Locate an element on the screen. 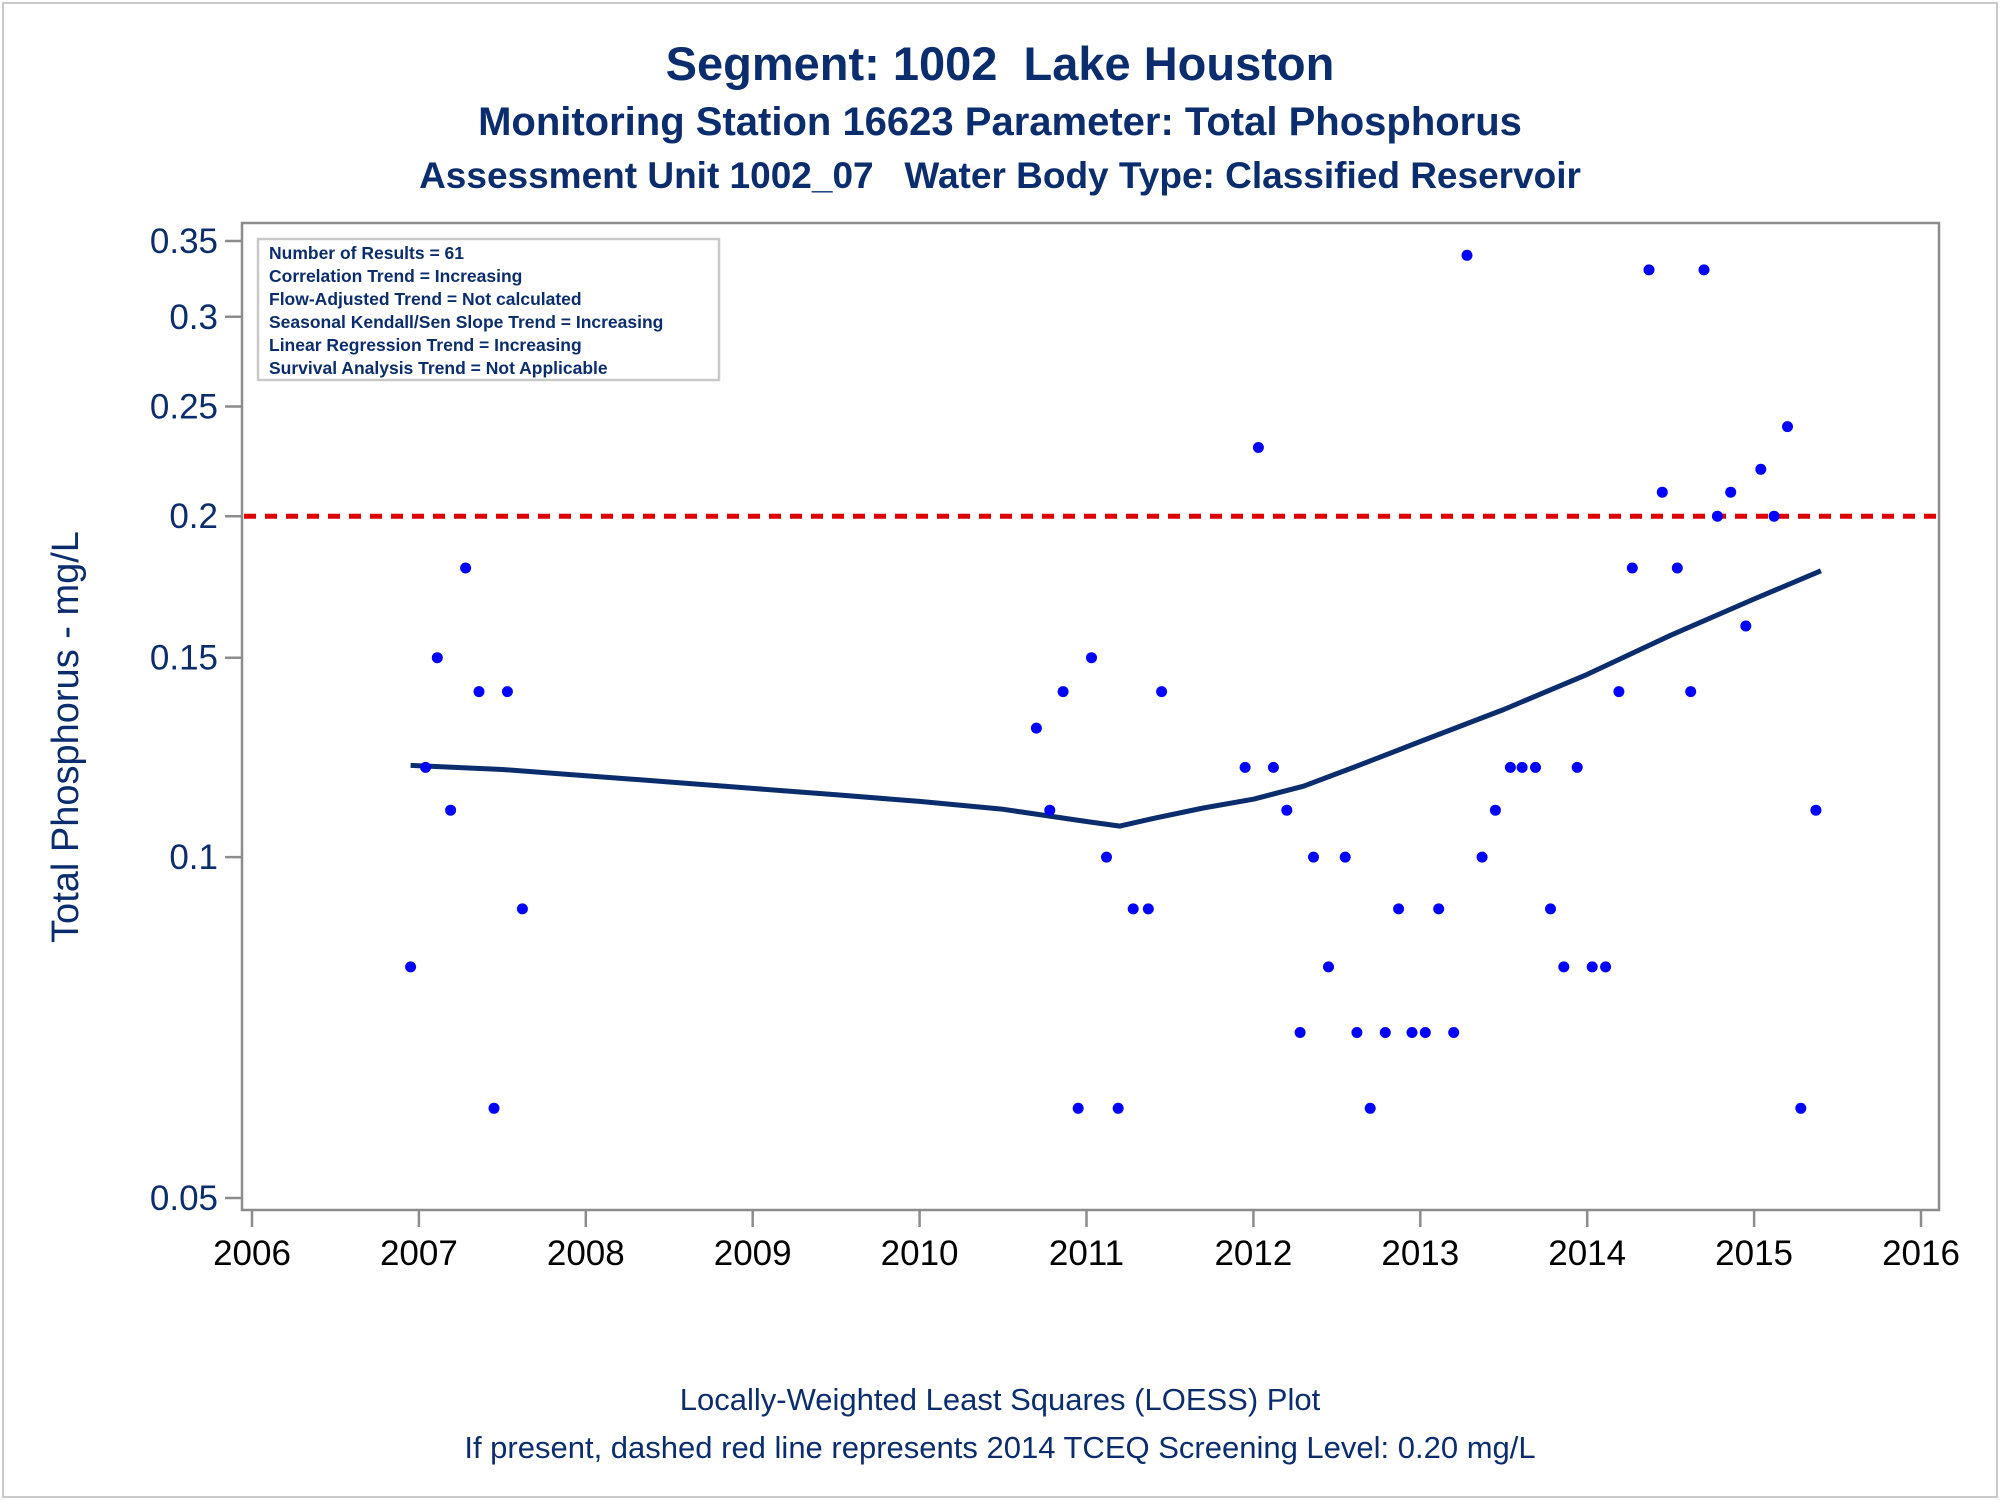 The height and width of the screenshot is (1500, 2000). chart-title: Segment: 1002 Lake Houston is located at coordinates (1000, 63).